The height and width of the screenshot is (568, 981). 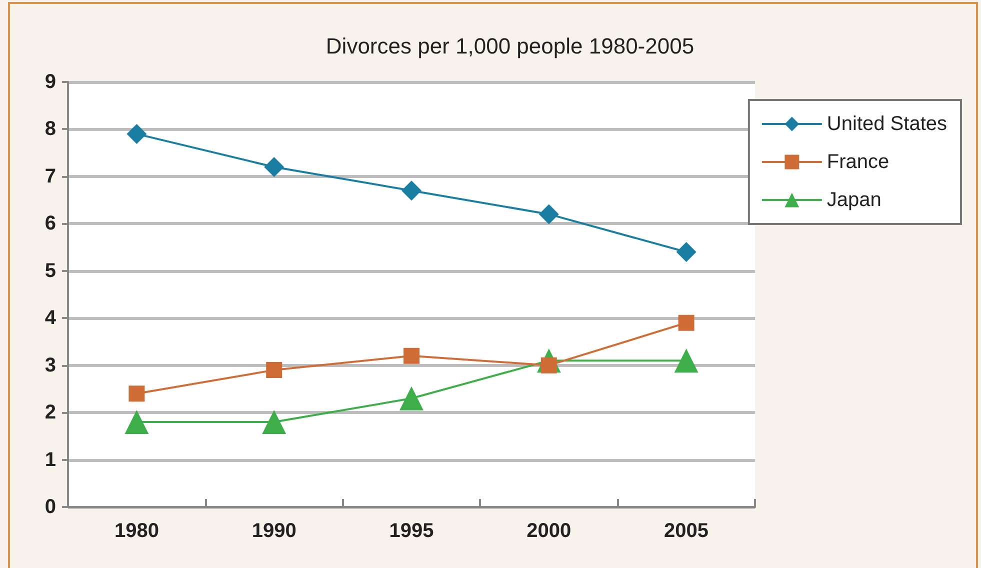 What do you see at coordinates (858, 162) in the screenshot?
I see `legend-label: France` at bounding box center [858, 162].